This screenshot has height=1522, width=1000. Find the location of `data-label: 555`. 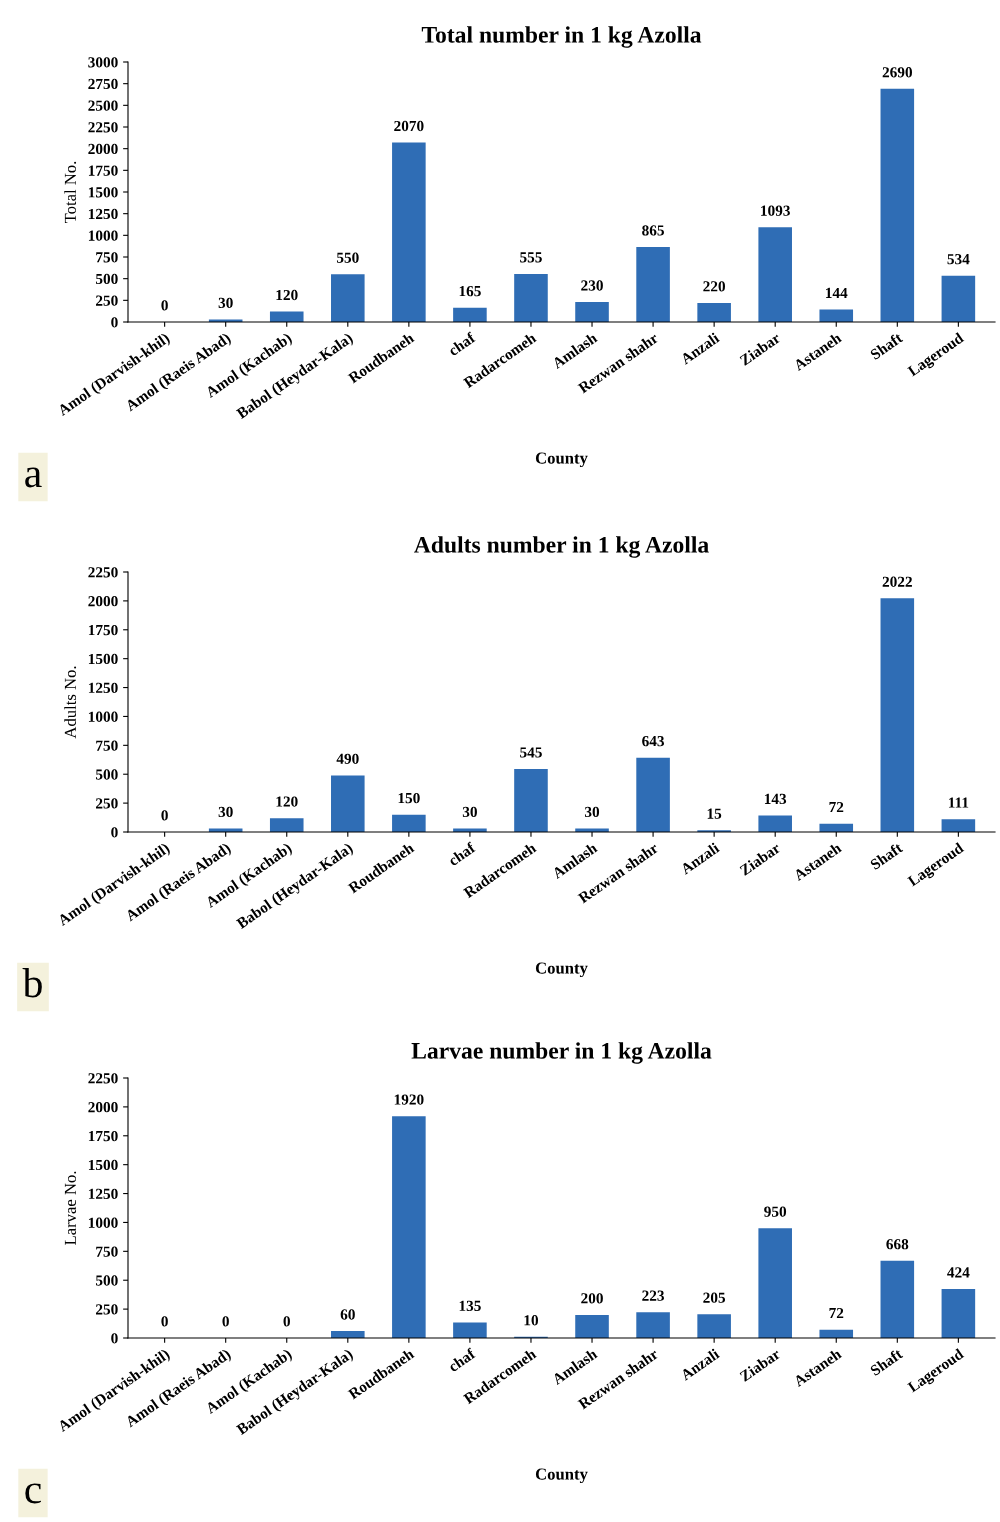

data-label: 555 is located at coordinates (531, 257).